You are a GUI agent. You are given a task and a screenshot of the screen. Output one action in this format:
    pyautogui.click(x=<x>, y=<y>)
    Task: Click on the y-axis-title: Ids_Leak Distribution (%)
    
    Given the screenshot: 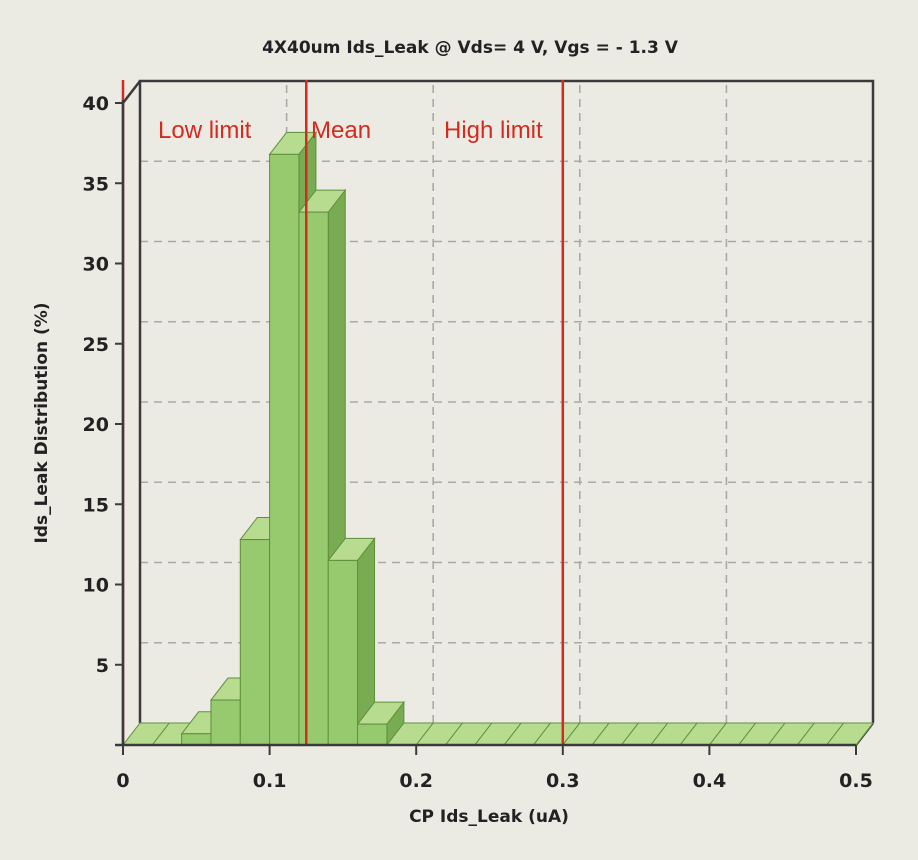 What is the action you would take?
    pyautogui.click(x=42, y=422)
    